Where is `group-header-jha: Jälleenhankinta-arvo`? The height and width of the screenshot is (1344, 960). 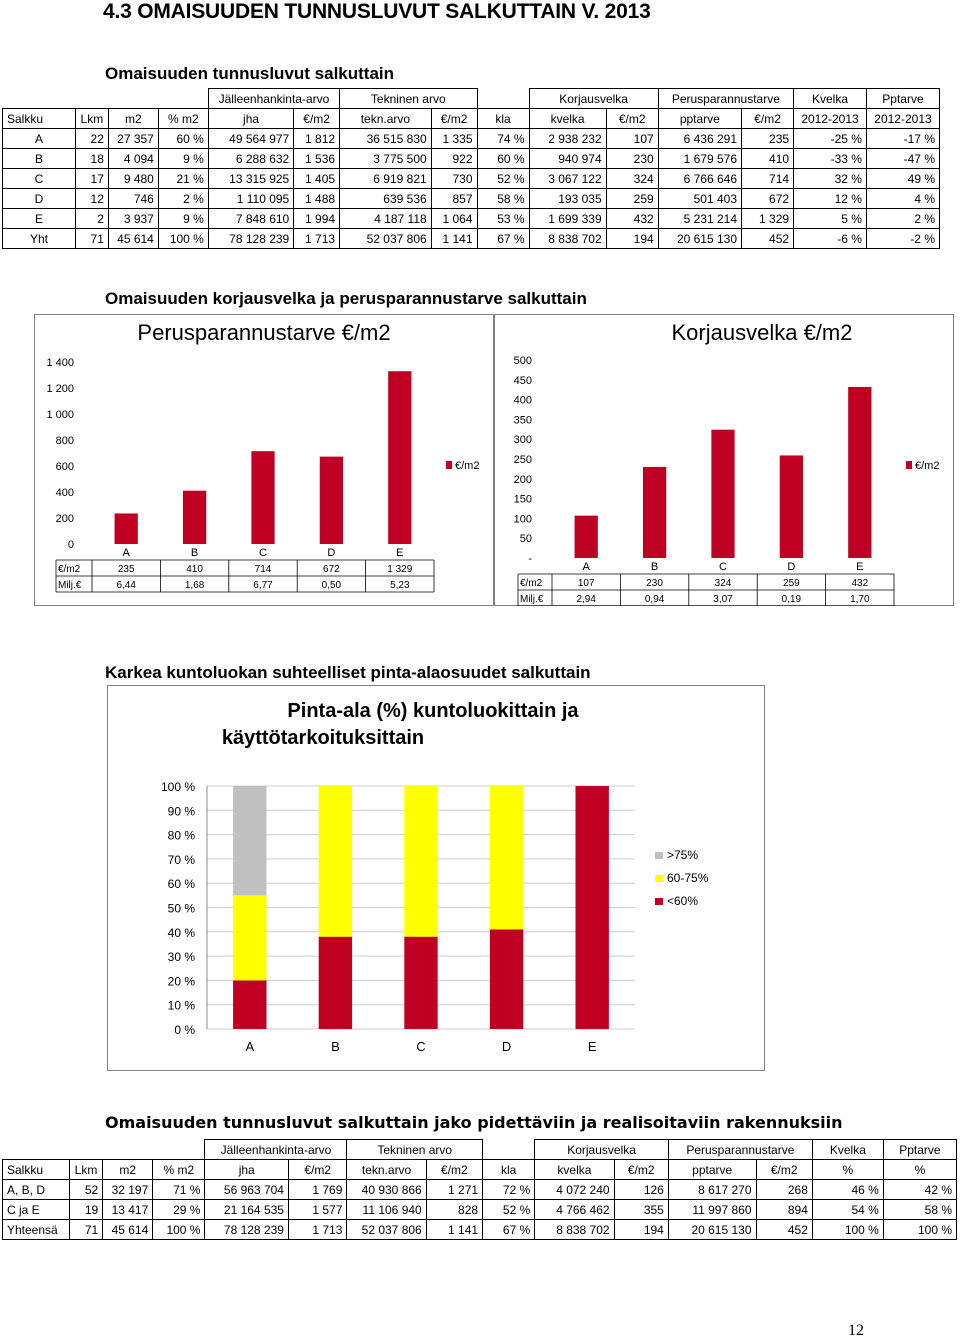
group-header-jha: Jälleenhankinta-arvo is located at coordinates (274, 98).